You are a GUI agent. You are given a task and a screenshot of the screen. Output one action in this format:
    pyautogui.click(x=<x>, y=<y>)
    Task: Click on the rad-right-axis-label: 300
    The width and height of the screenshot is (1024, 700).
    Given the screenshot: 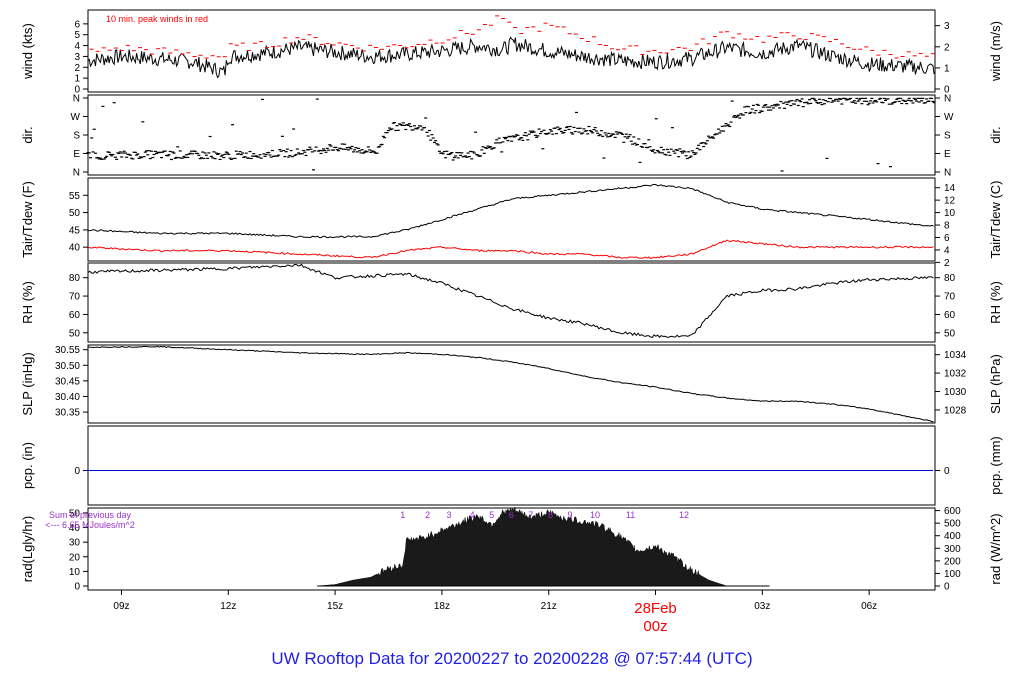 What is the action you would take?
    pyautogui.click(x=952, y=549)
    